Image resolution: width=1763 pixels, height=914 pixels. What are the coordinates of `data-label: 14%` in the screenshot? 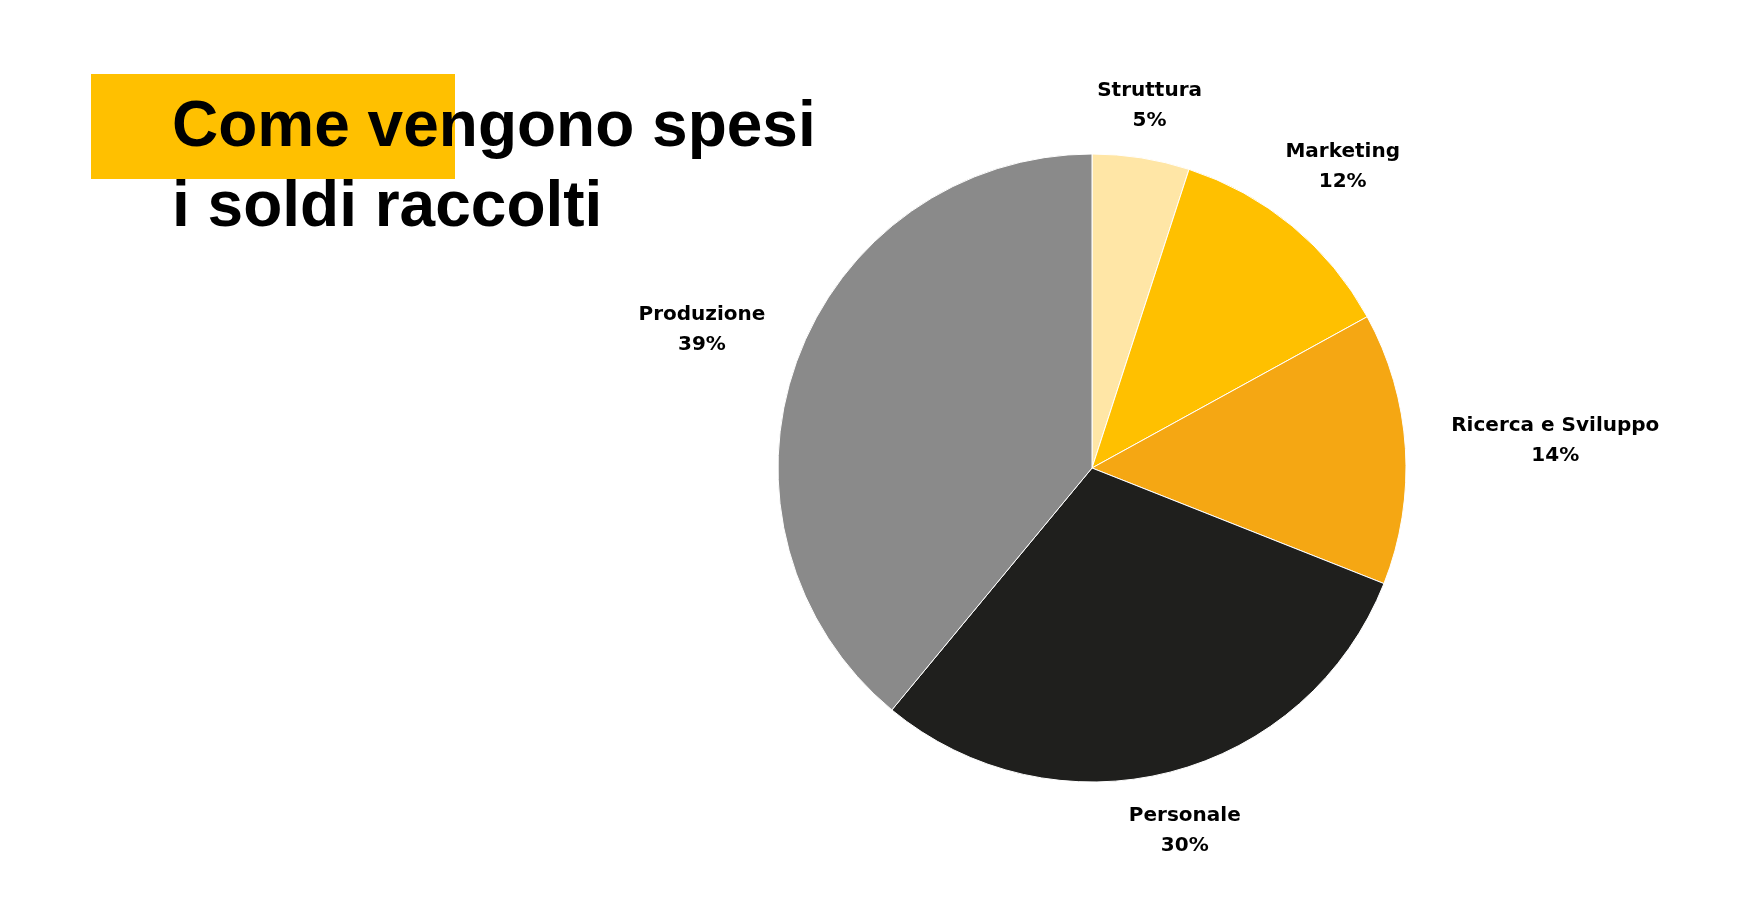 It's located at (1555, 453).